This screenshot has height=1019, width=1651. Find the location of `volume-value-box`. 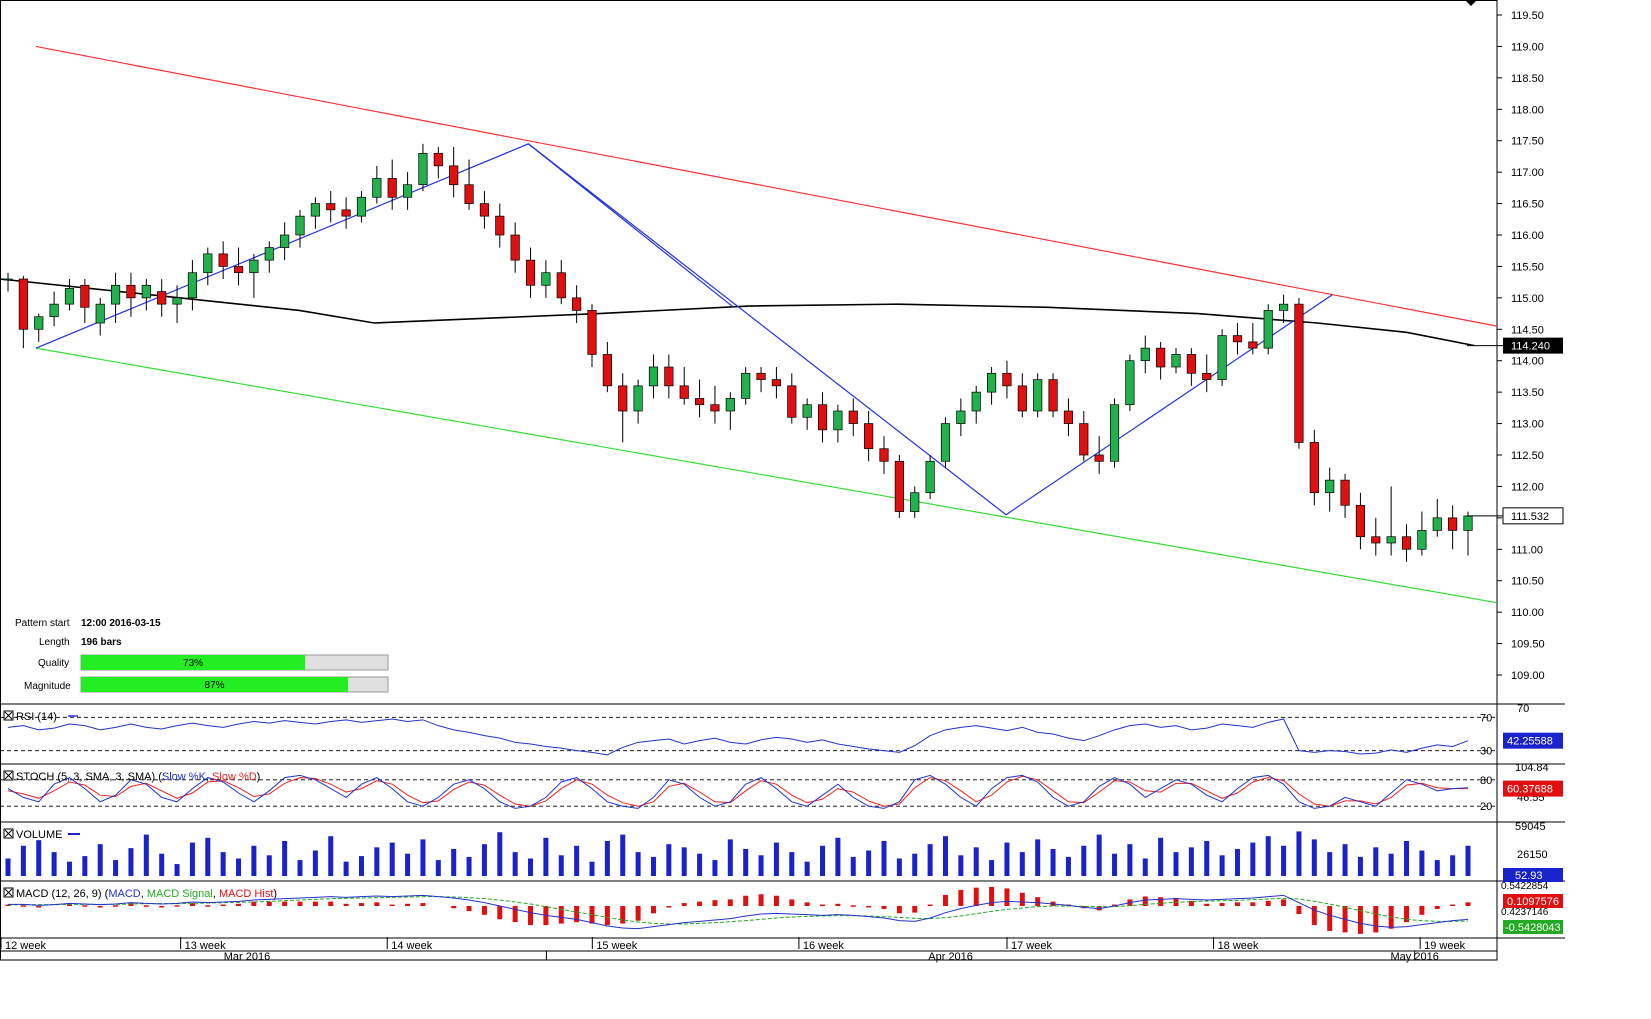

volume-value-box is located at coordinates (1533, 875).